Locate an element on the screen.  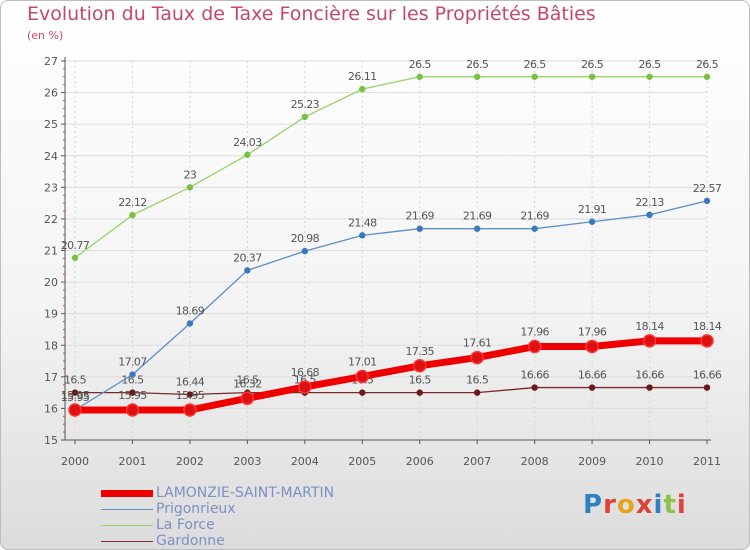
x-tick-label-2000: 2000 is located at coordinates (75, 461).